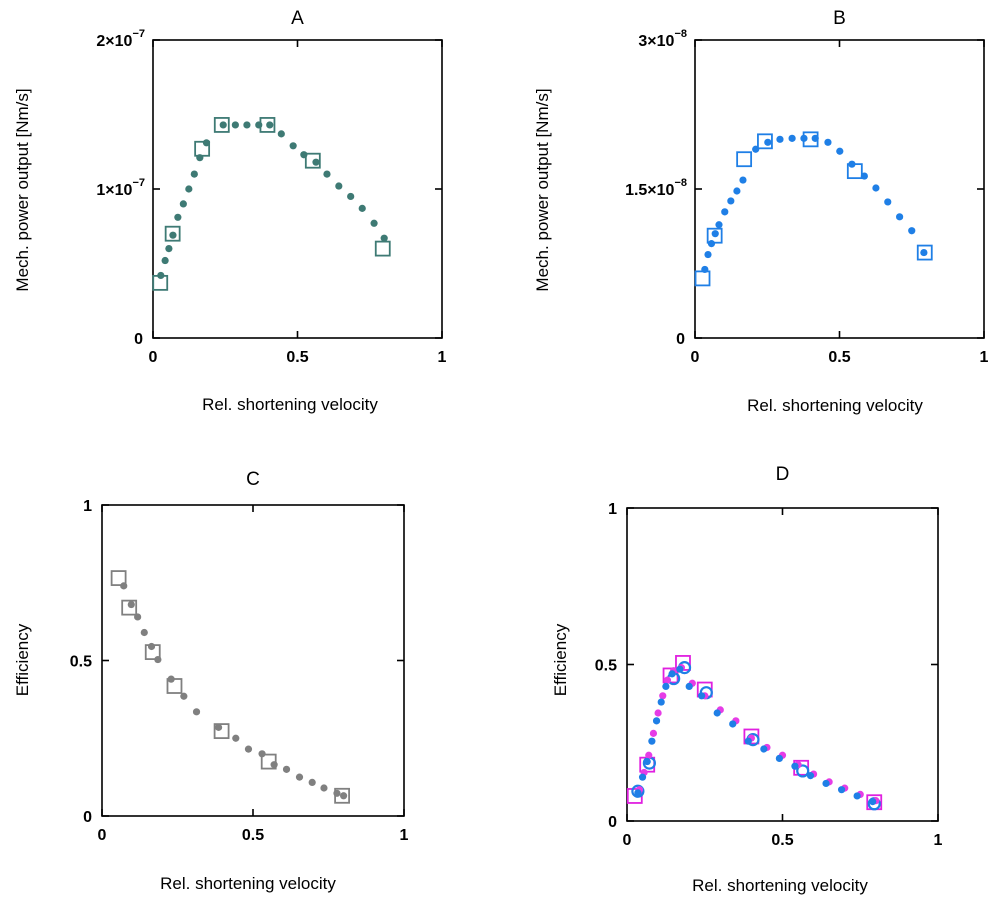  Describe the element at coordinates (22, 189) in the screenshot. I see `y-axis-label: Mech. power output [Nm/s]` at that location.